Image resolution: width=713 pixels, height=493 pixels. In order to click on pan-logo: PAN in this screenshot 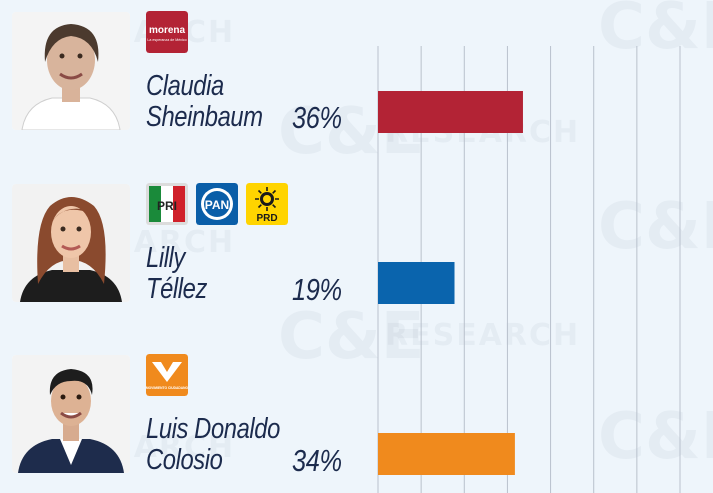, I will do `click(217, 204)`.